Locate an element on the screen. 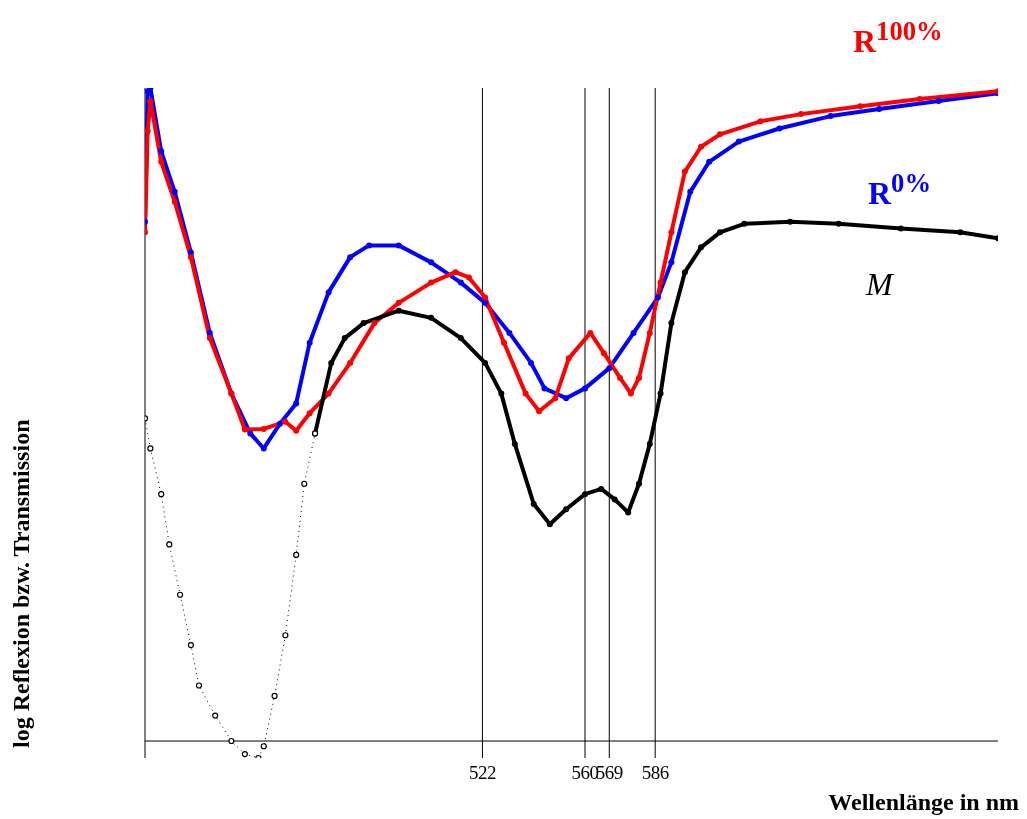 The image size is (1027, 819). series-label: R$^{100%}$ is located at coordinates (898, 38).